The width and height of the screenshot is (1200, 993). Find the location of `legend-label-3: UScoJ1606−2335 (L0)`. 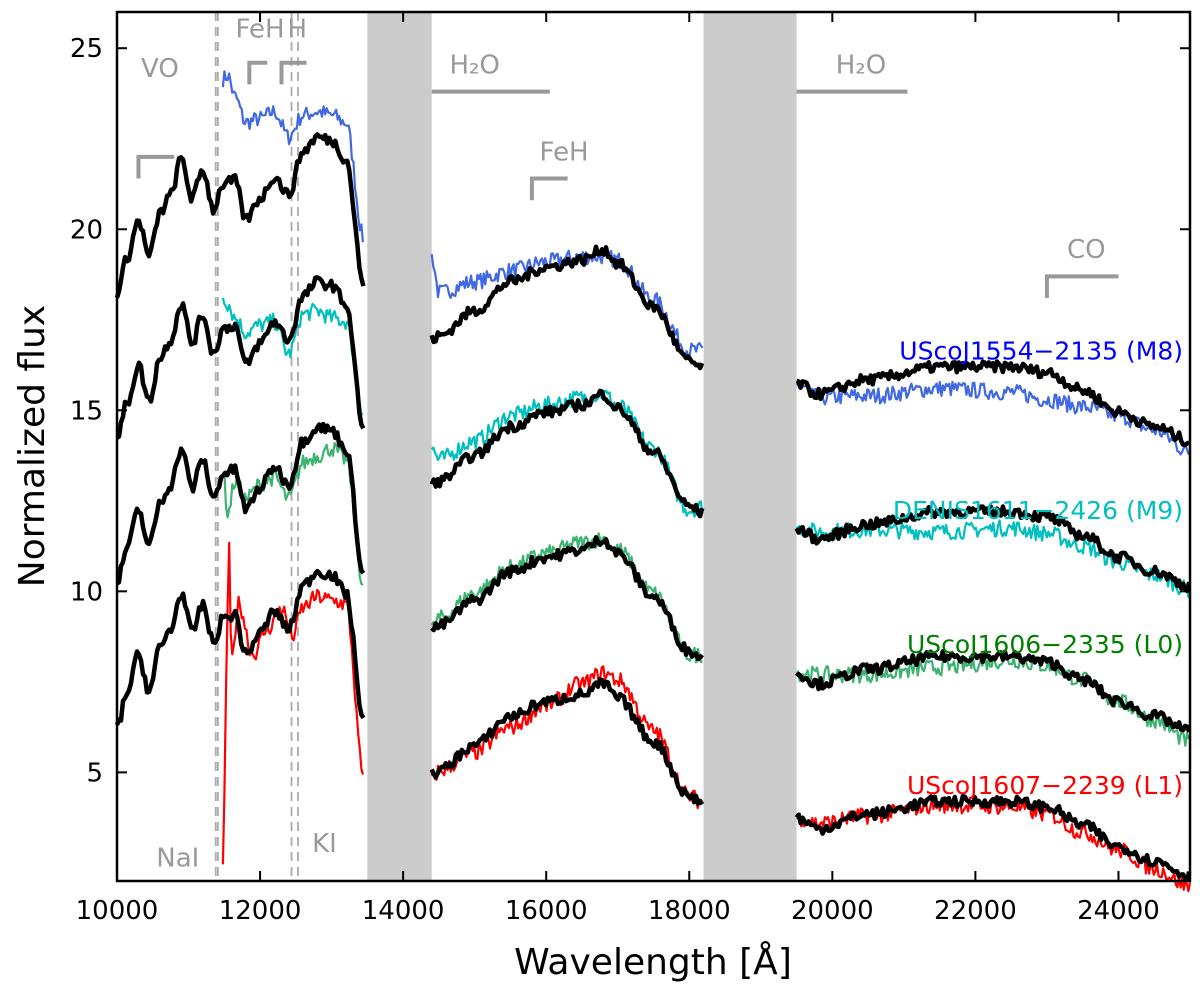

legend-label-3: UScoJ1606−2335 (L0) is located at coordinates (1045, 644).